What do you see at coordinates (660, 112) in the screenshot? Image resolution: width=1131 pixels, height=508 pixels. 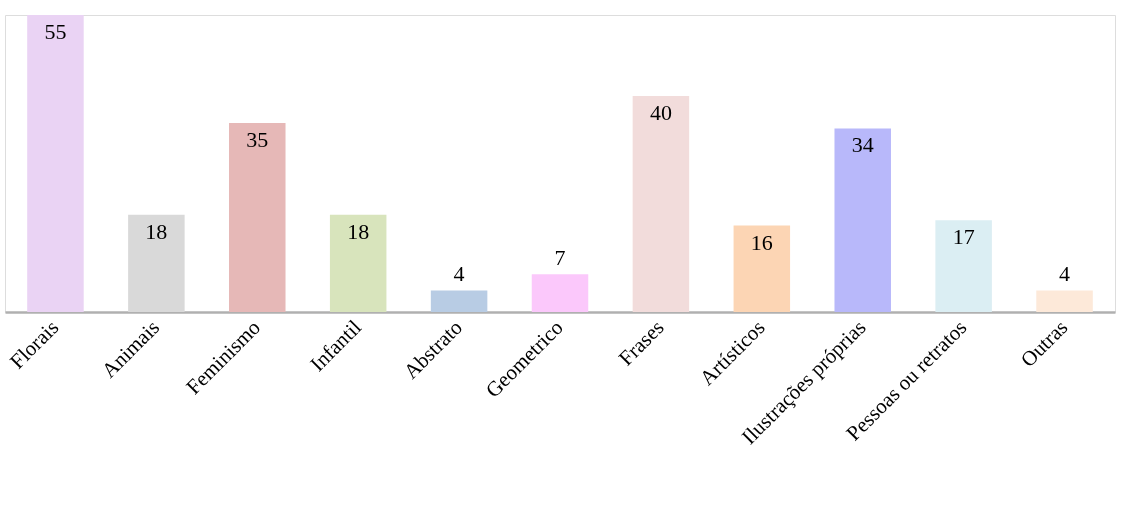 I see `data-label: 40` at bounding box center [660, 112].